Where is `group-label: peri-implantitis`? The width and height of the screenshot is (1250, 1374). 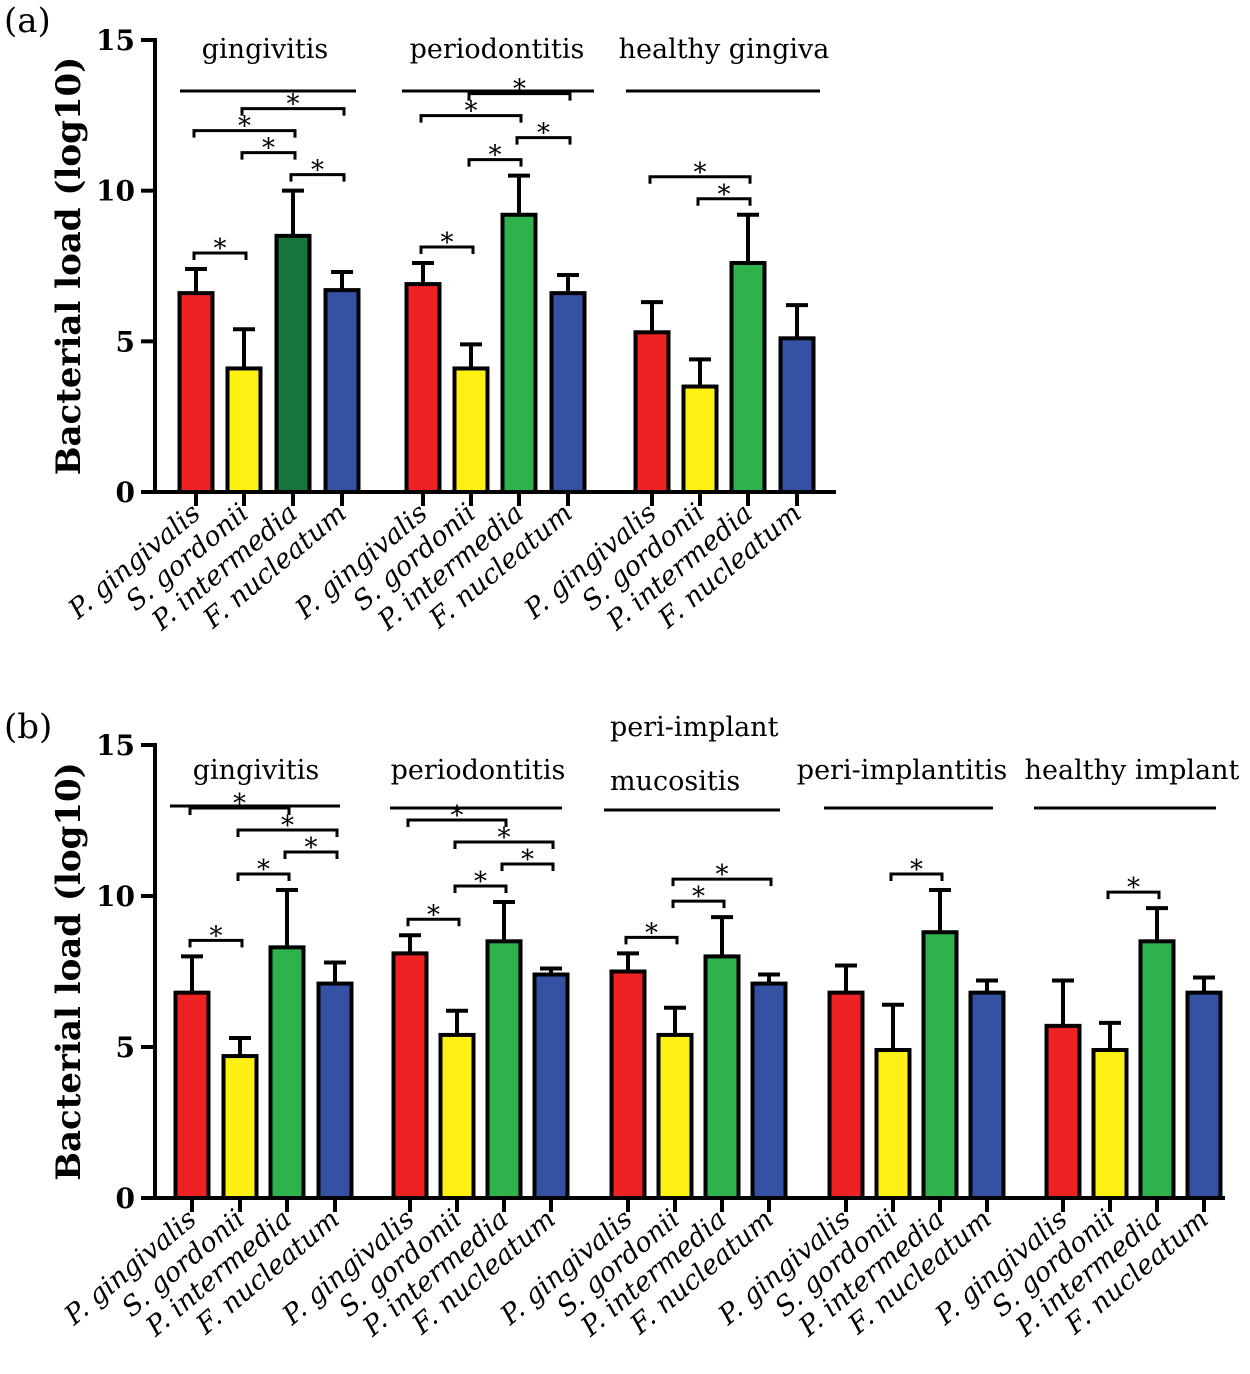 group-label: peri-implantitis is located at coordinates (902, 770).